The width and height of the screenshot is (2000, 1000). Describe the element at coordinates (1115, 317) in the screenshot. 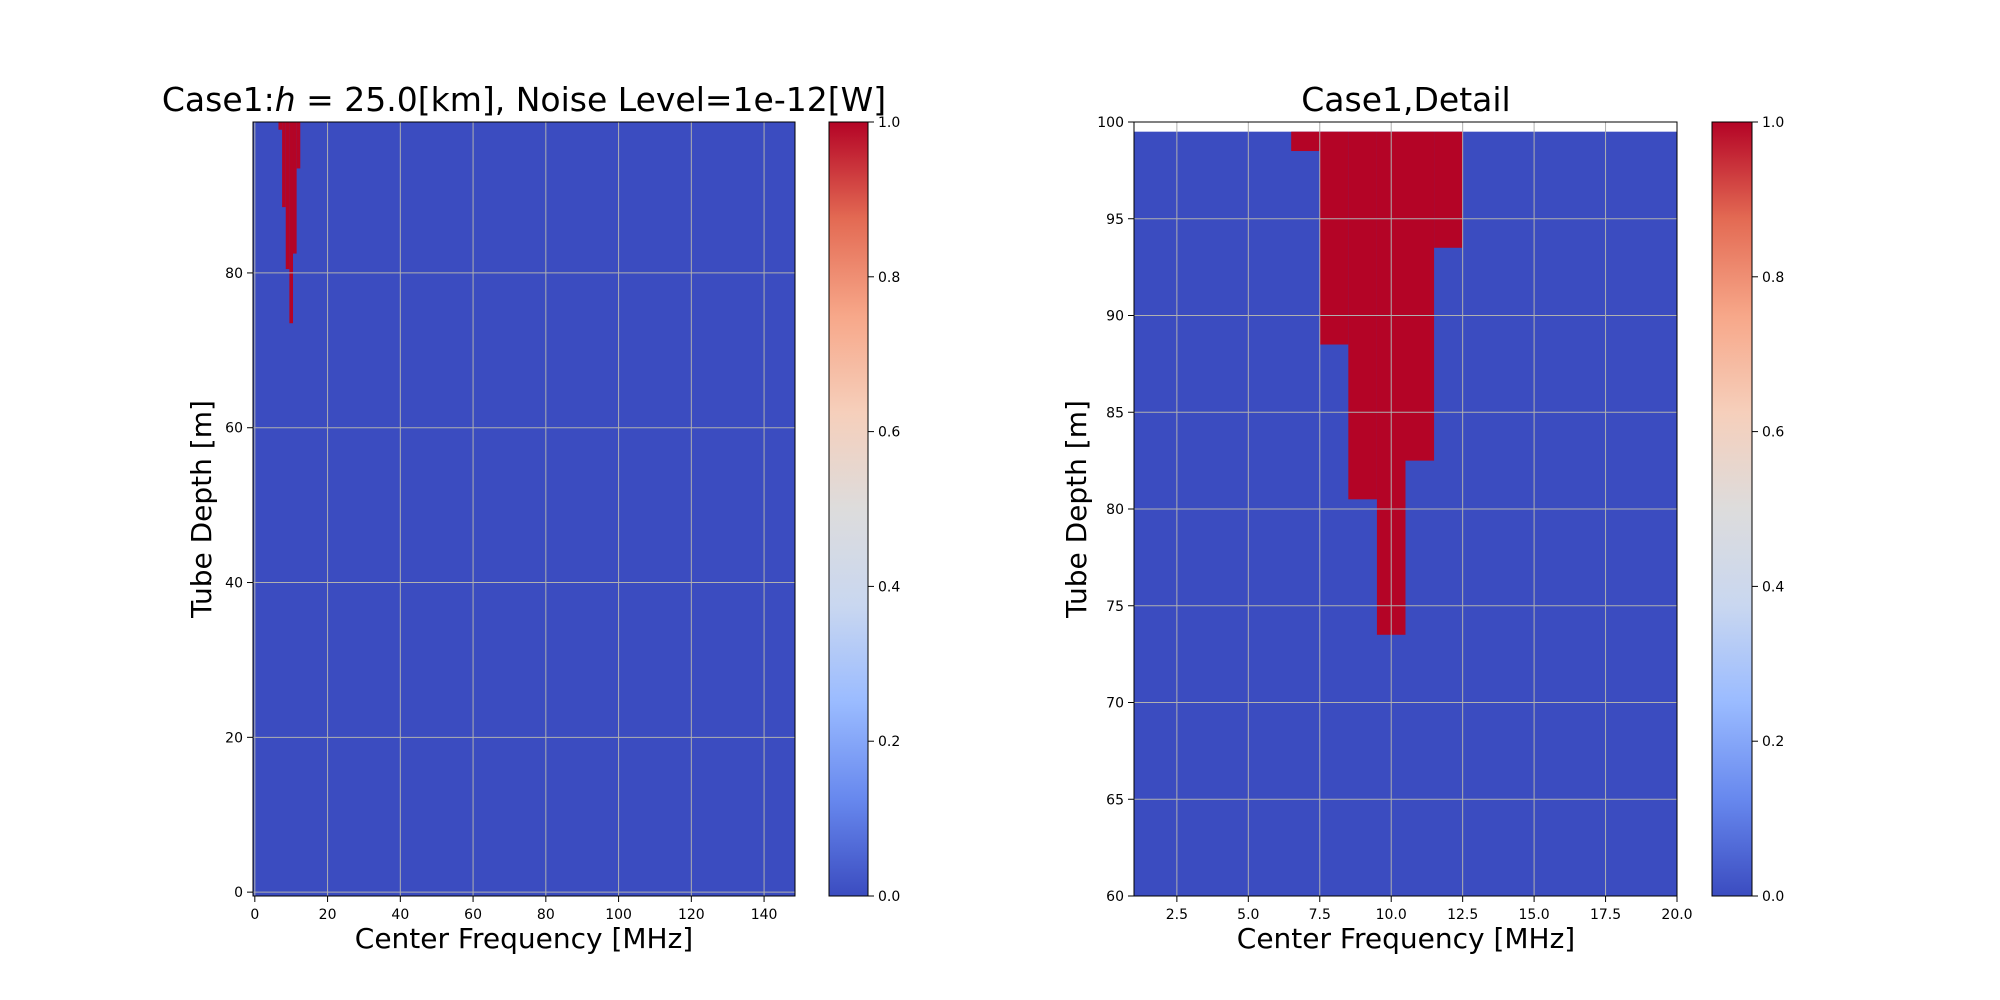

I see `y-tick-label: 90` at that location.